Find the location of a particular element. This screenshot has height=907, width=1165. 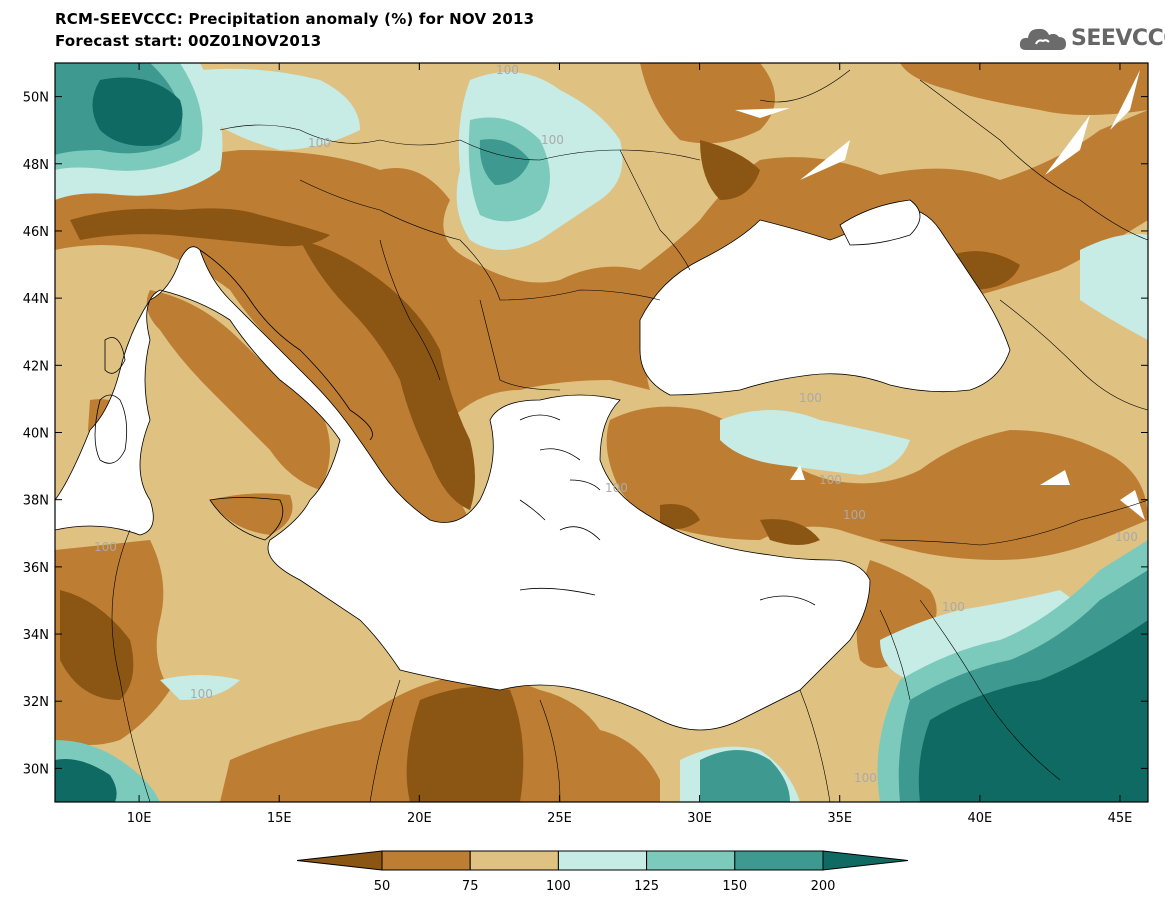

seevccc-logo: SEEVCCC is located at coordinates (1091, 39).